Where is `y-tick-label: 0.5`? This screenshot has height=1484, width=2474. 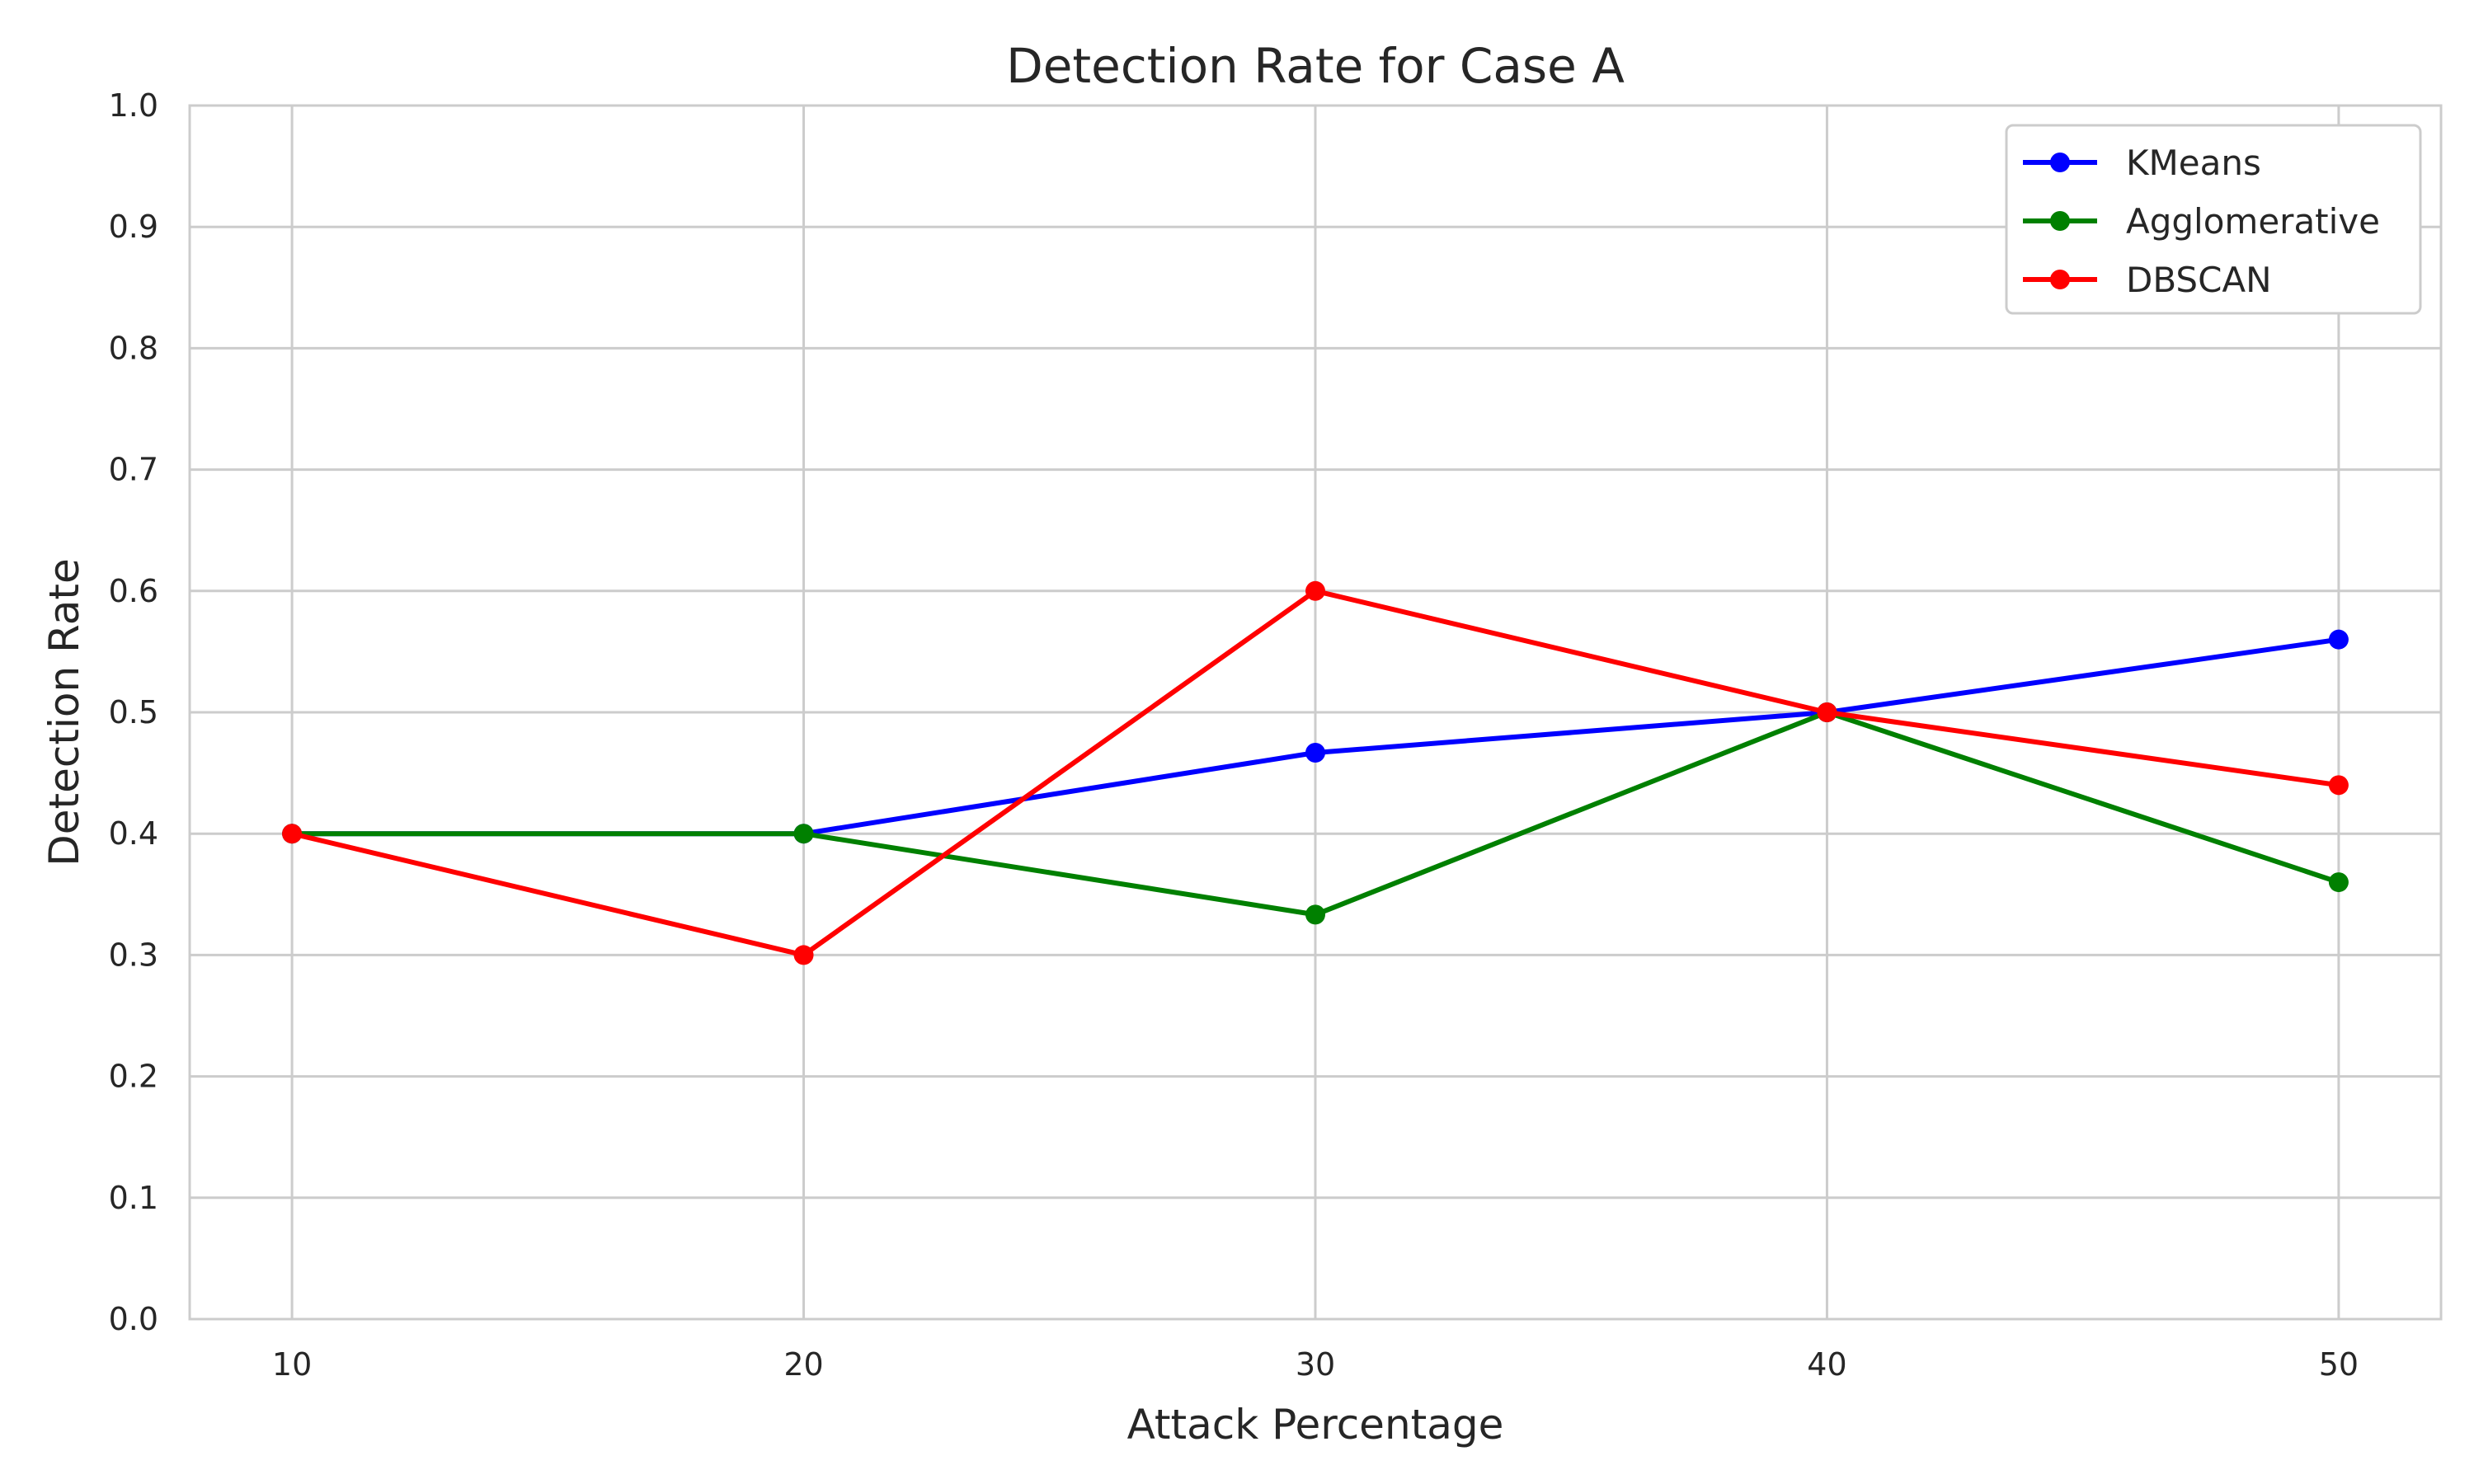 y-tick-label: 0.5 is located at coordinates (133, 712).